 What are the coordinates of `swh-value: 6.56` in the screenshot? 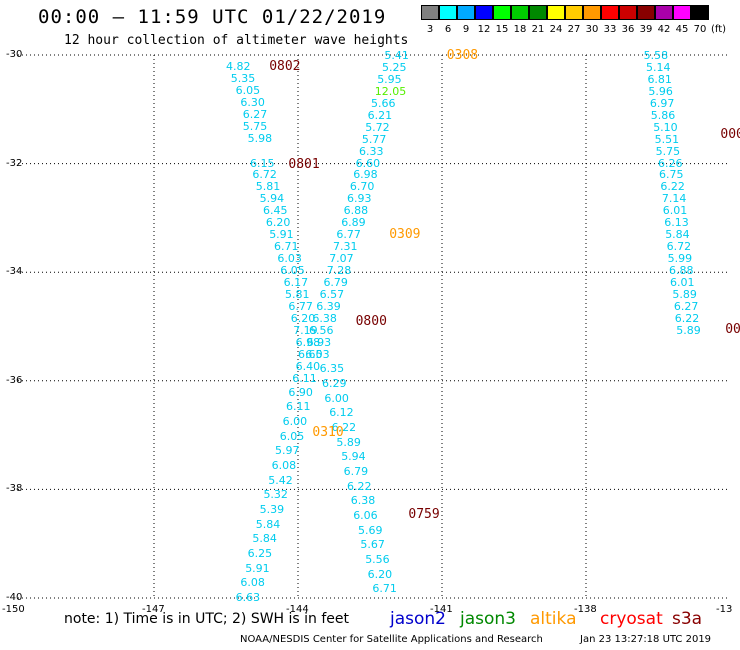 It's located at (321, 330).